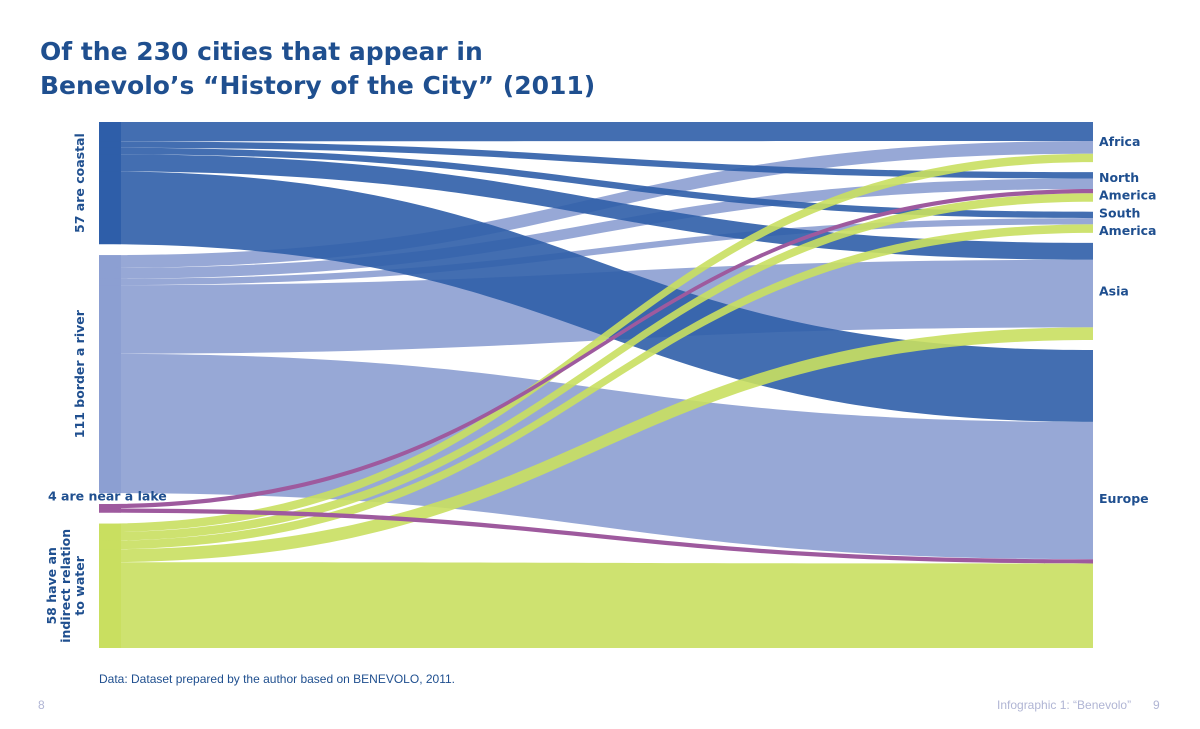  I want to click on page-number-right: 9, so click(1156, 705).